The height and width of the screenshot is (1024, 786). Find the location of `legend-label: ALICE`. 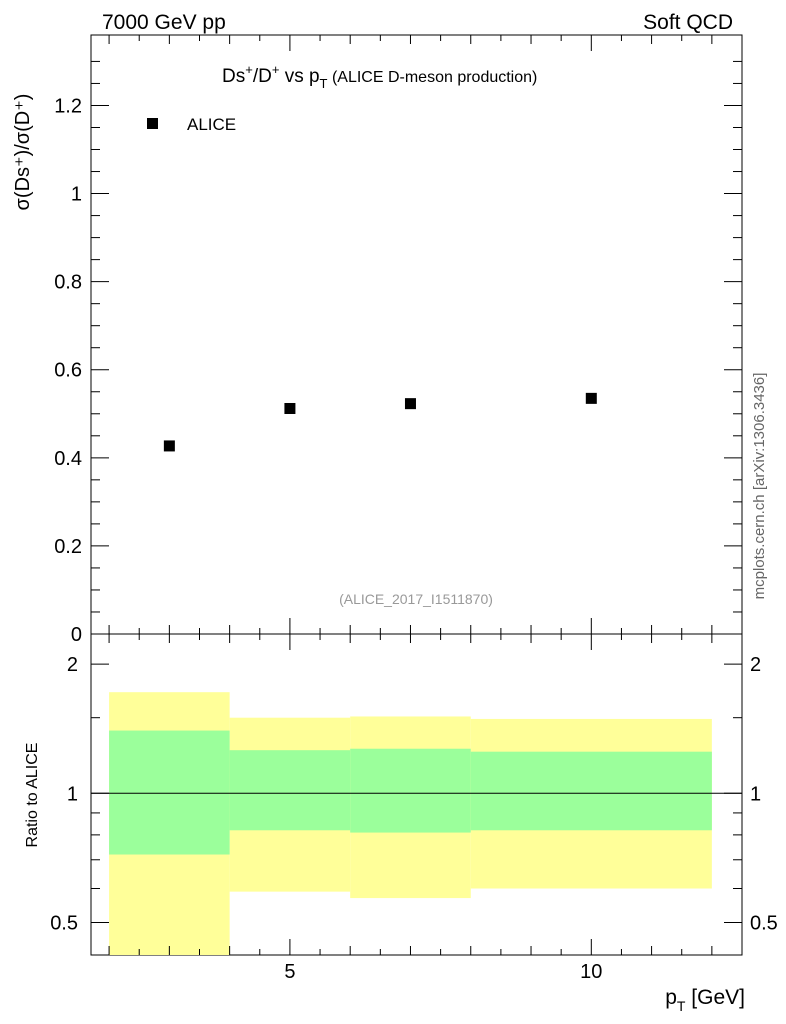

legend-label: ALICE is located at coordinates (211, 124).